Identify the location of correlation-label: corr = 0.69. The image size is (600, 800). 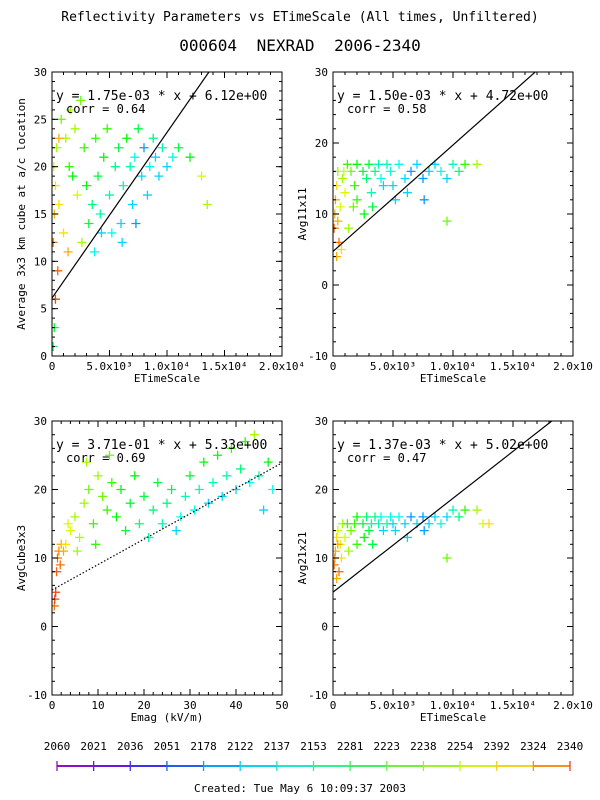
(105, 458).